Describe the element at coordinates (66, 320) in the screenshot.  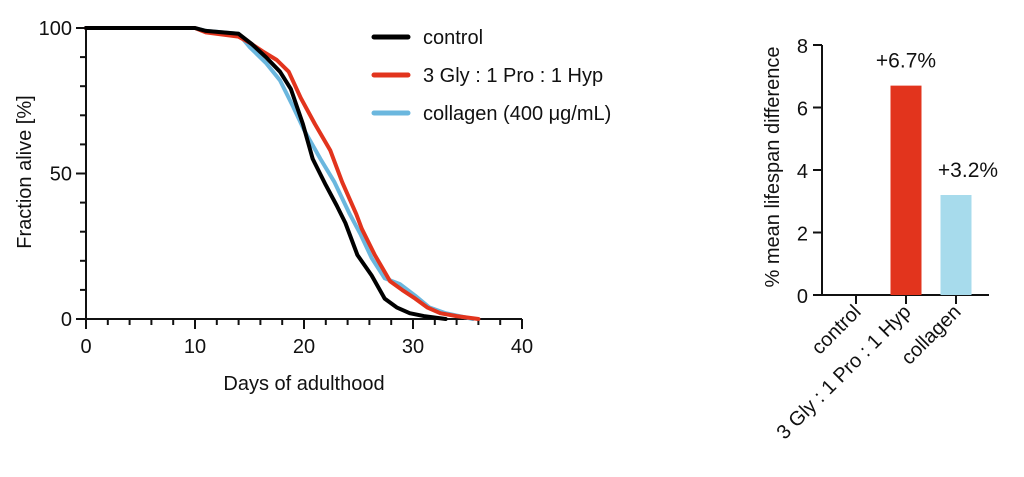
I see `y-tick-label: 0` at that location.